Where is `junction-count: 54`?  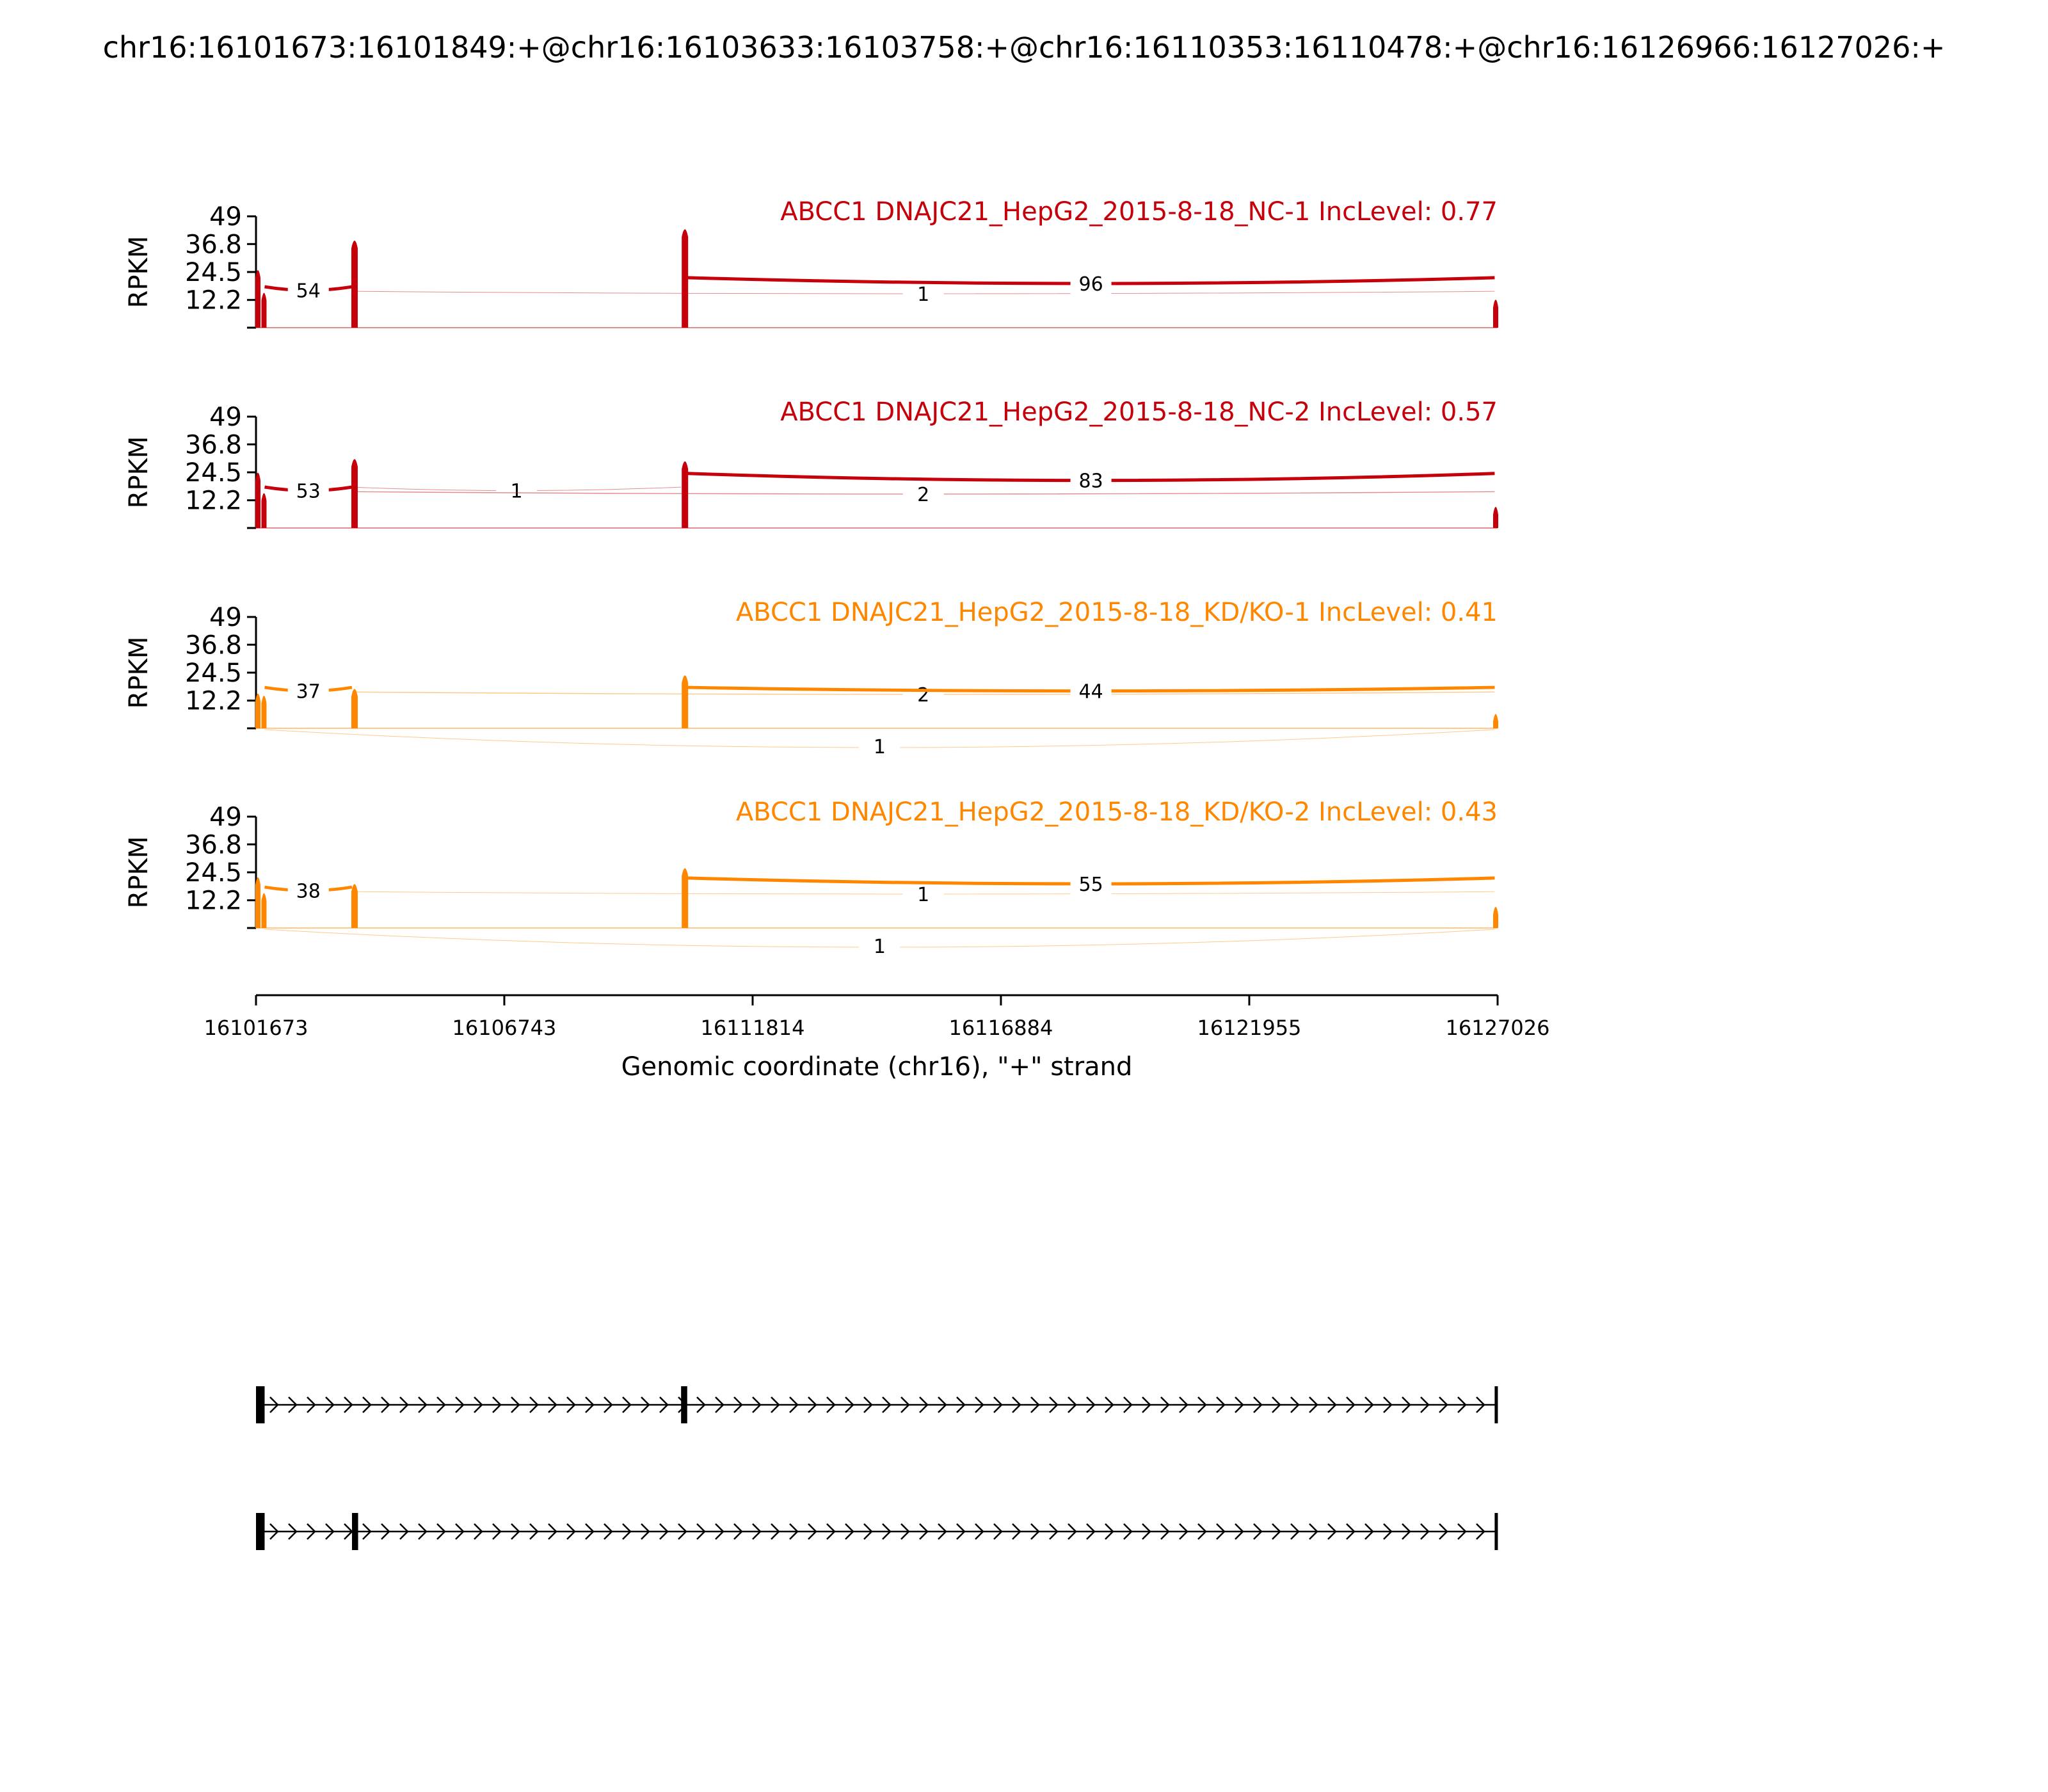 junction-count: 54 is located at coordinates (308, 291).